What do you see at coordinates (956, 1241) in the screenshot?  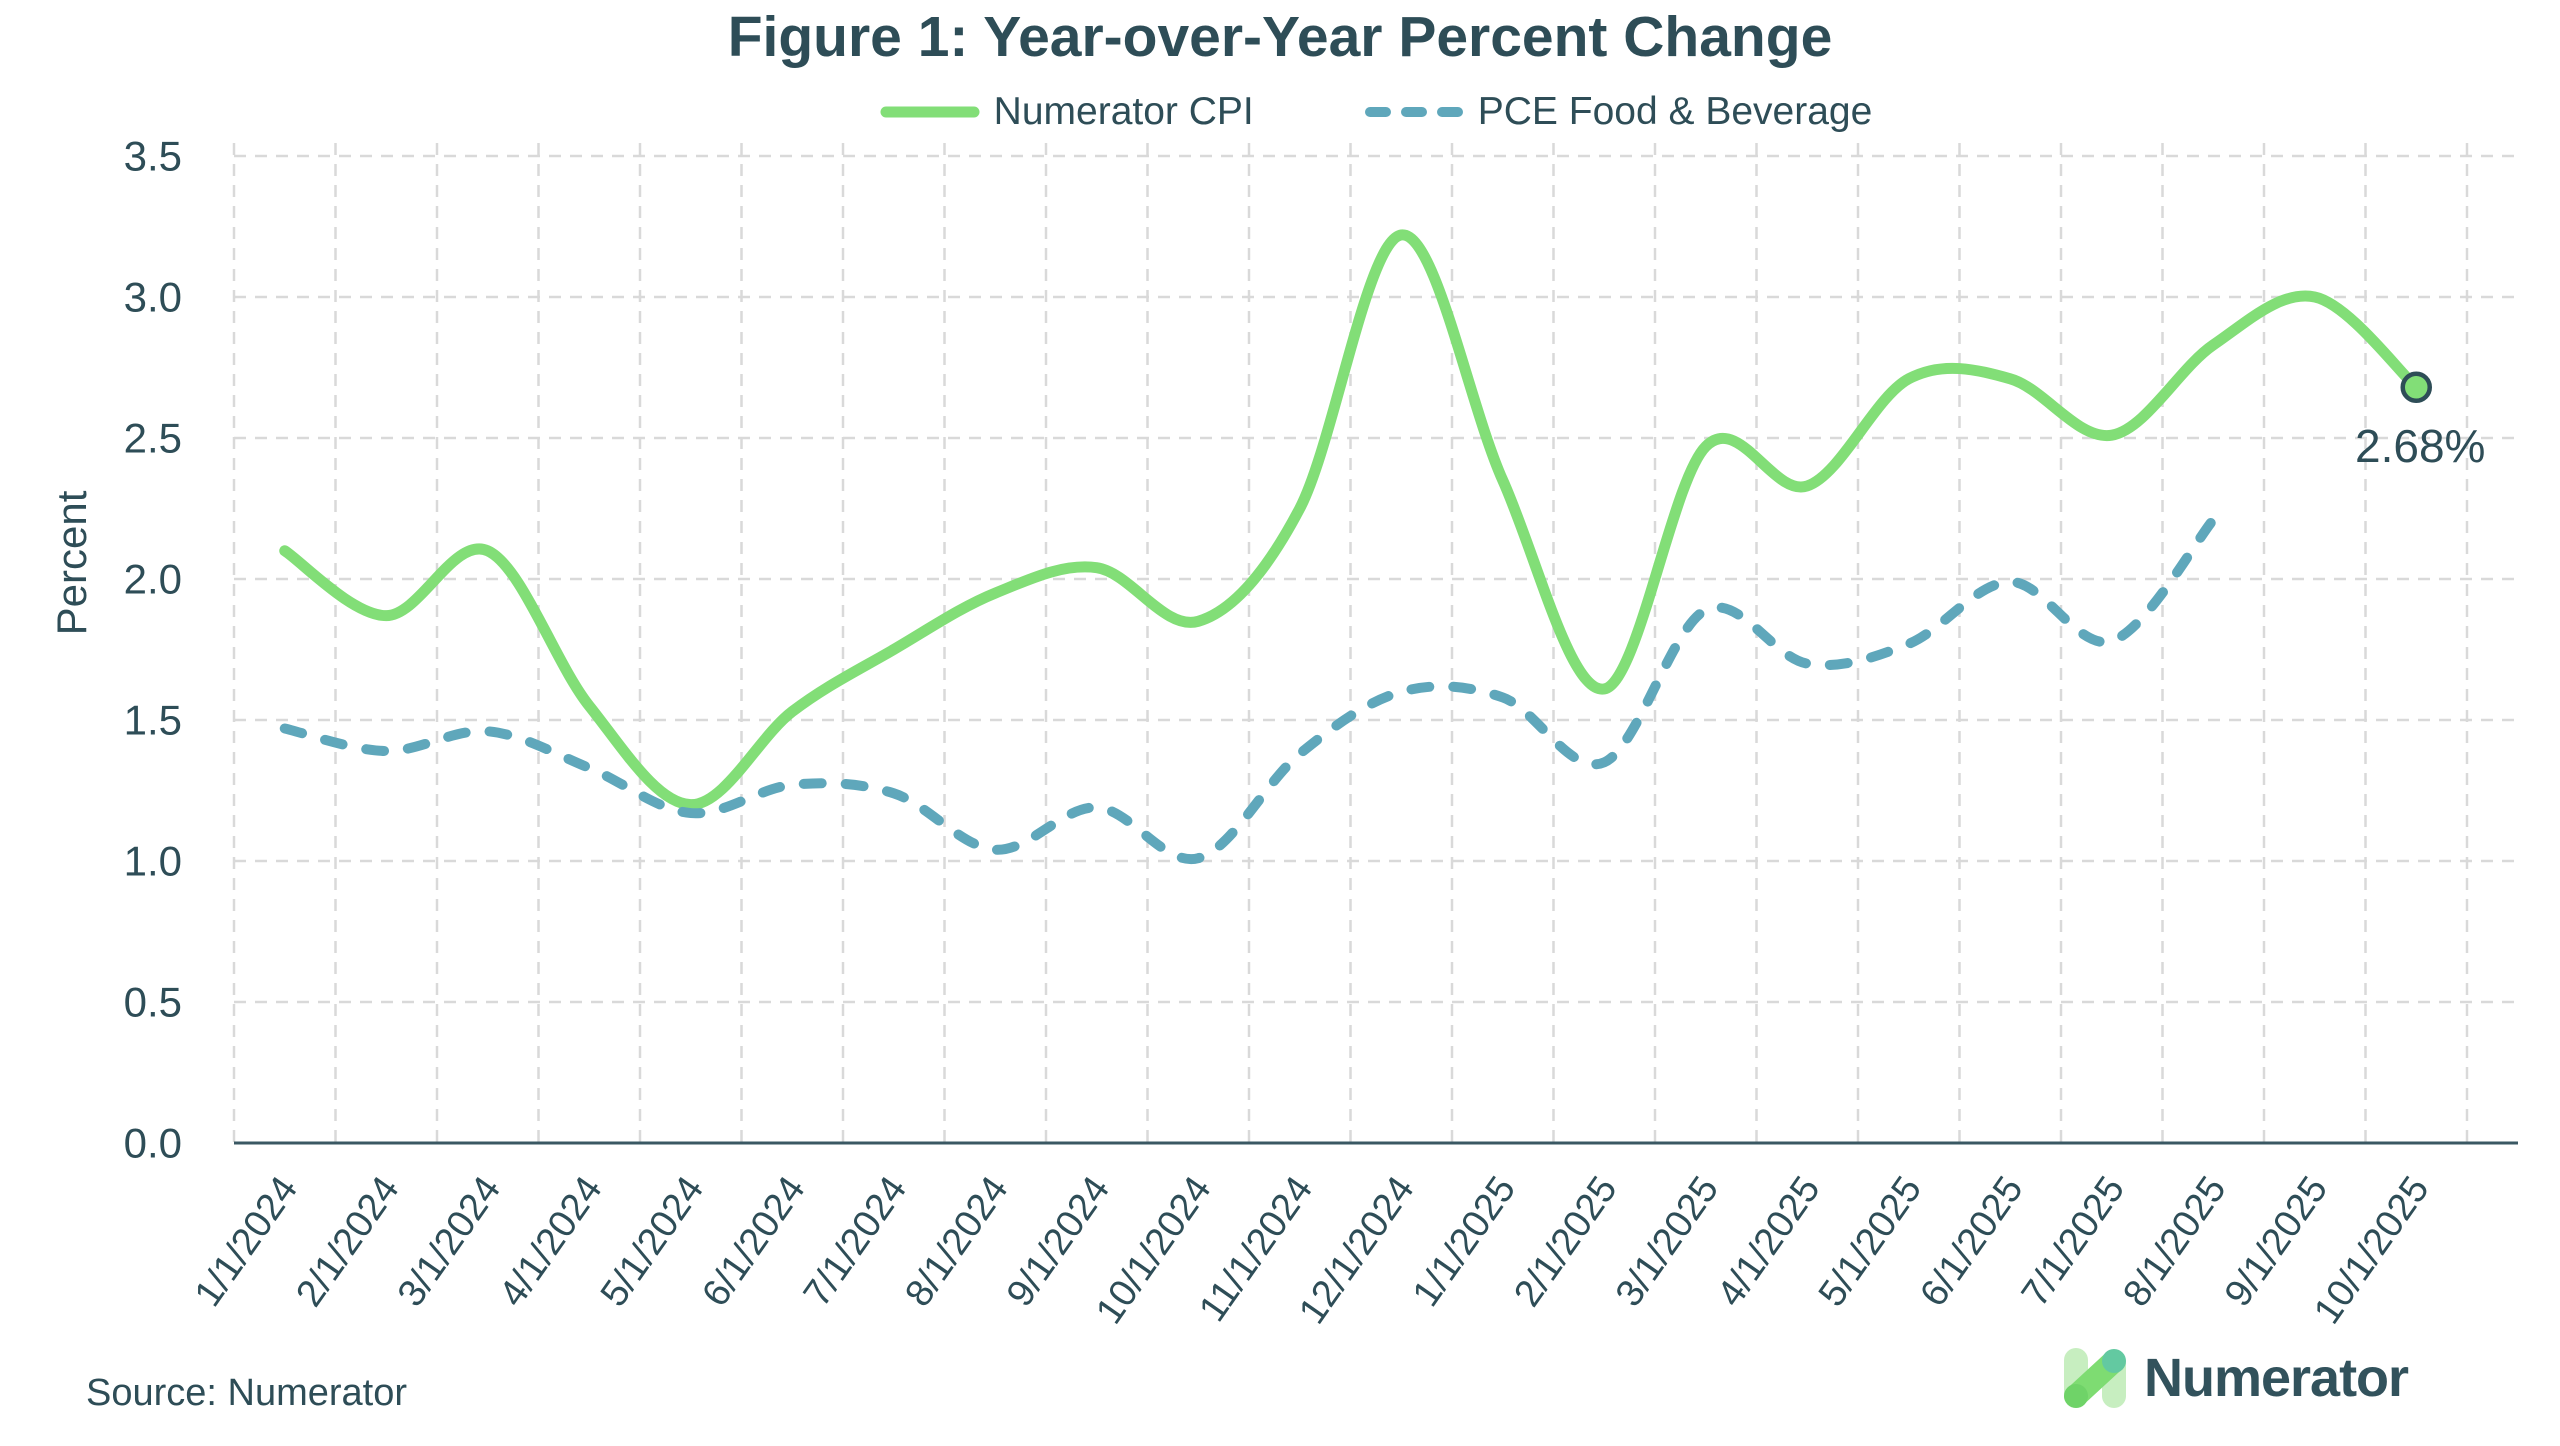 I see `x-tick-label: 8/1/2024` at bounding box center [956, 1241].